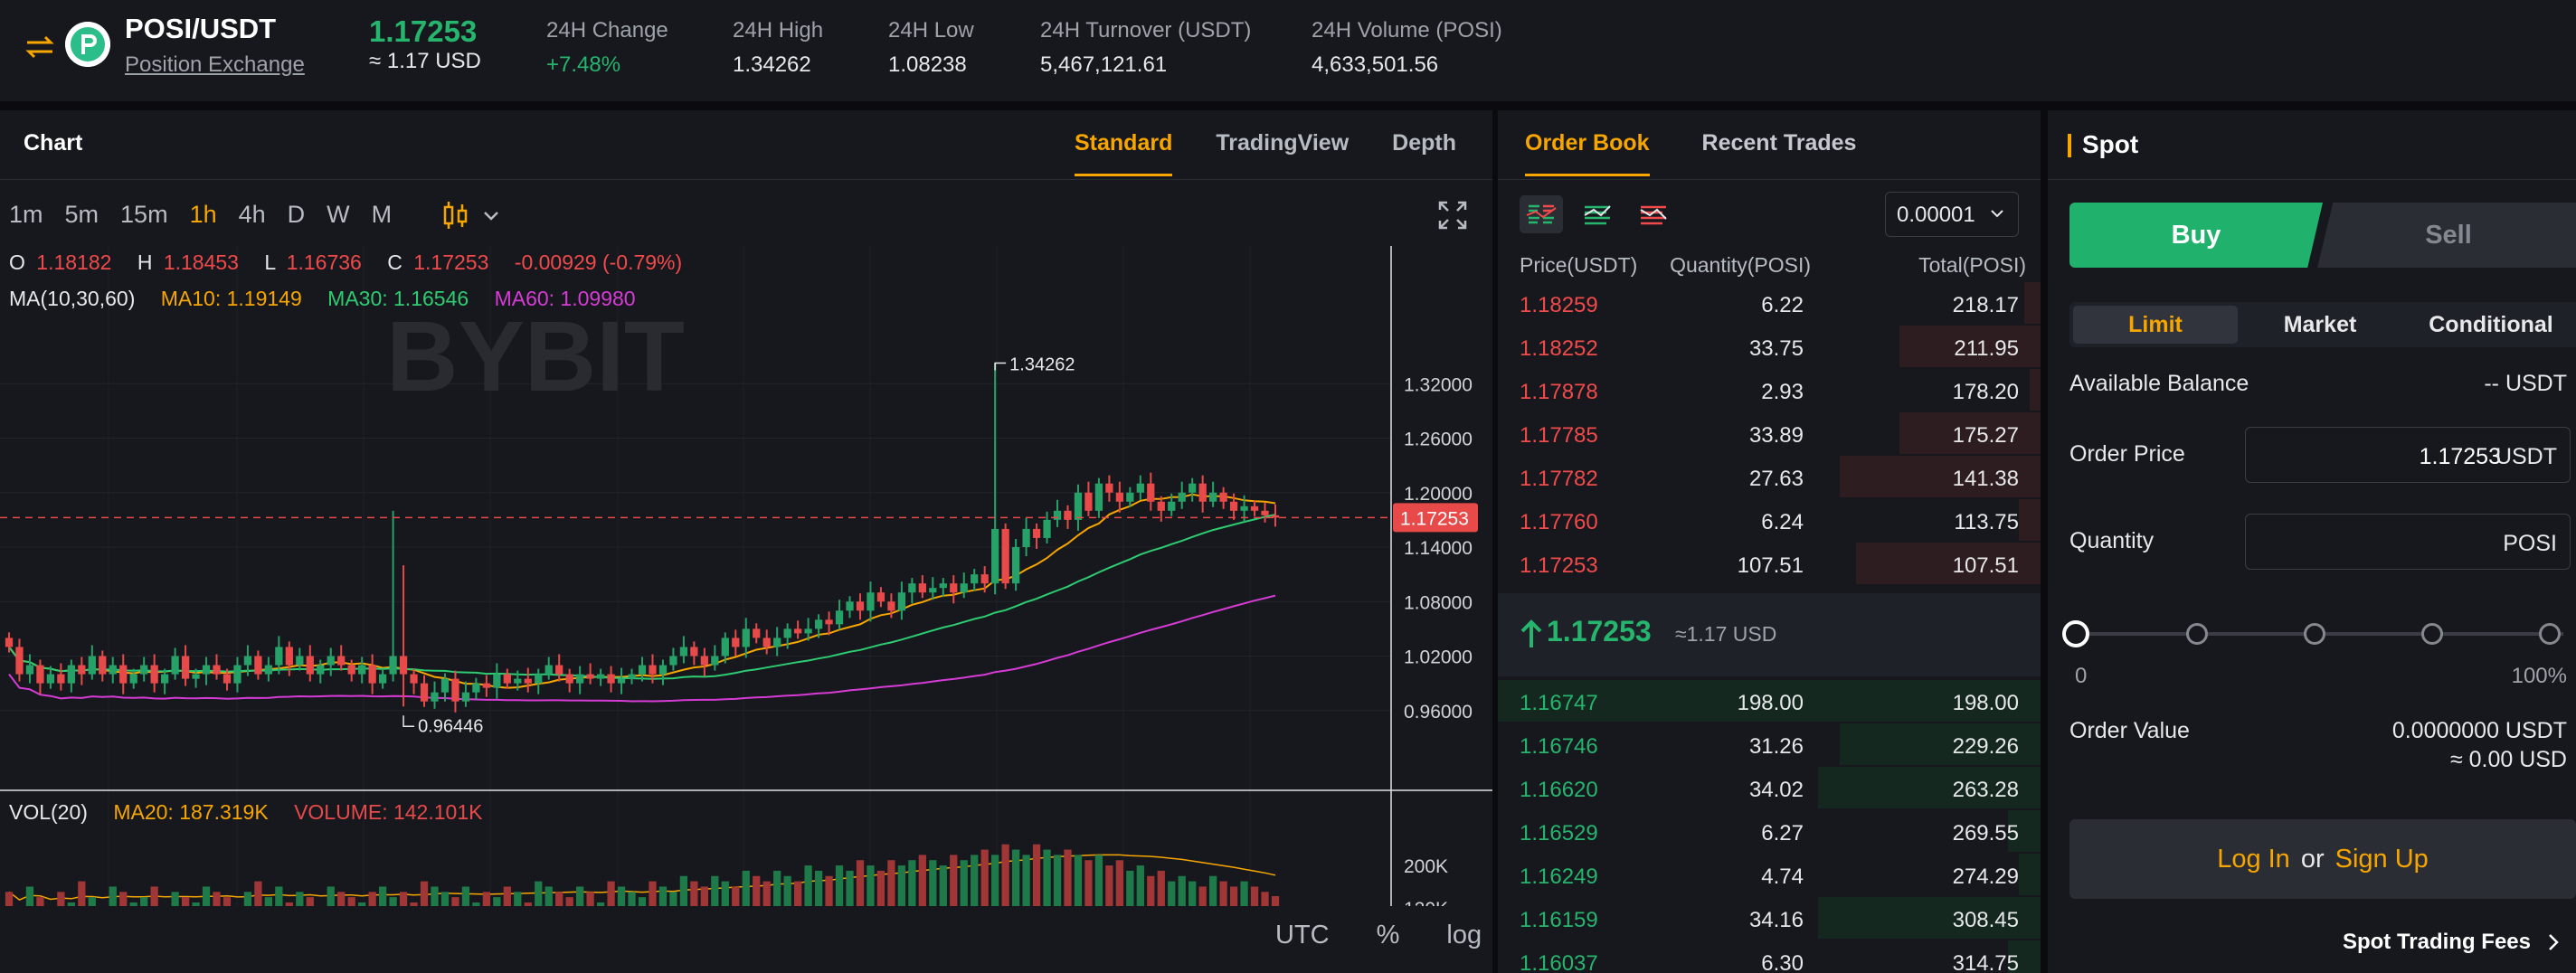 This screenshot has height=973, width=2576. What do you see at coordinates (772, 65) in the screenshot?
I see `stat-value: 1.34262` at bounding box center [772, 65].